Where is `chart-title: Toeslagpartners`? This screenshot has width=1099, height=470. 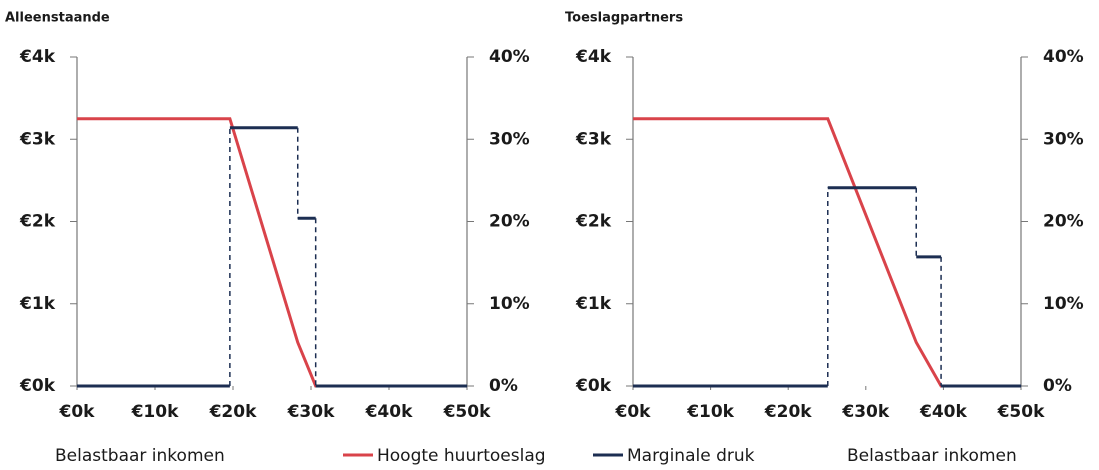
chart-title: Toeslagpartners is located at coordinates (624, 18).